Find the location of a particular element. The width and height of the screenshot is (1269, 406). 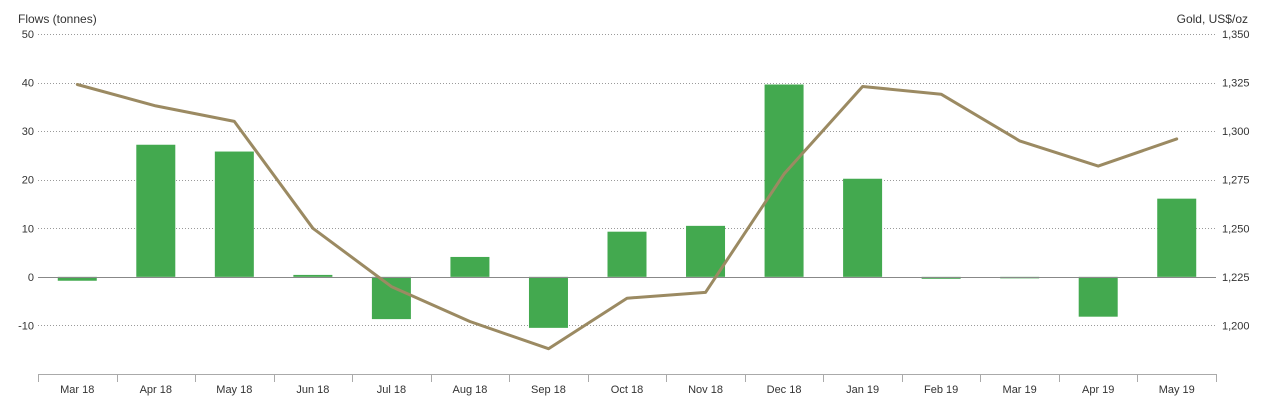

x-tick-label: Jan 19 is located at coordinates (862, 390).